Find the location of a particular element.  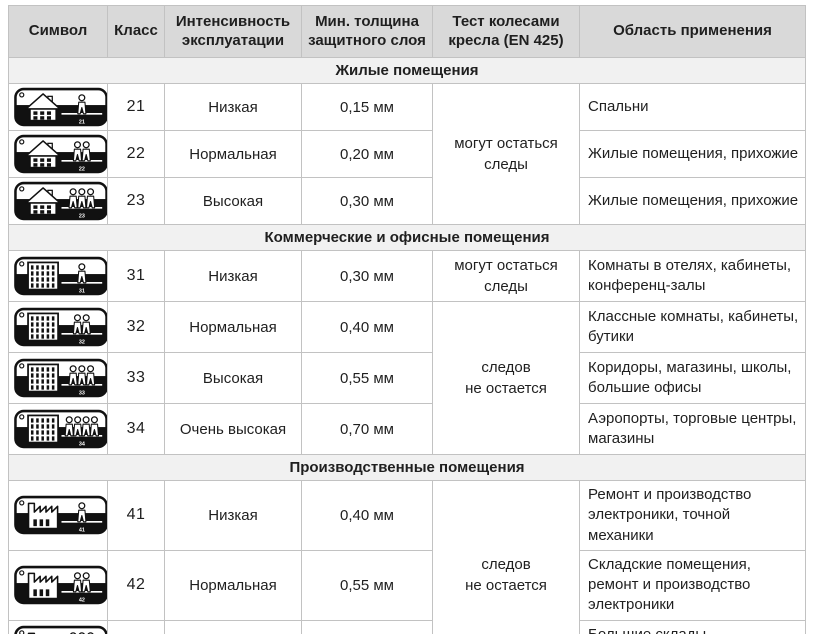

class-cell: 43 is located at coordinates (136, 626).